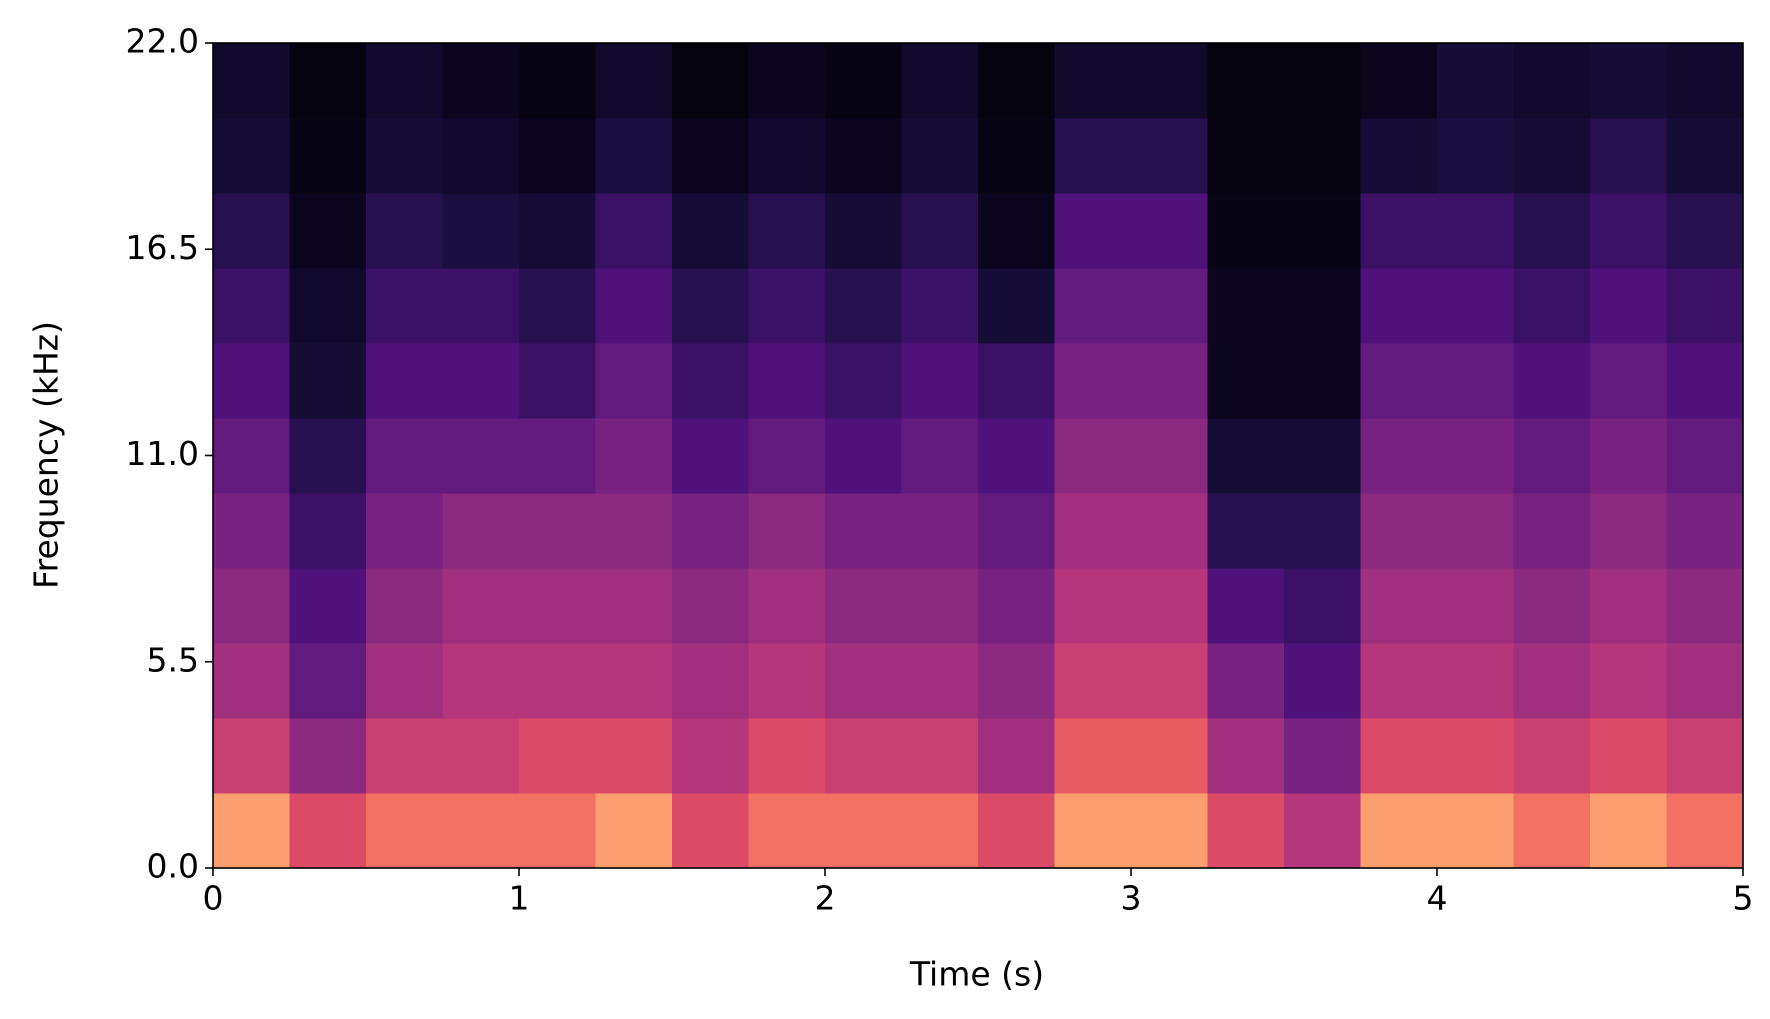 The image size is (1770, 1019). Describe the element at coordinates (519, 898) in the screenshot. I see `x-tick-label: 1` at that location.